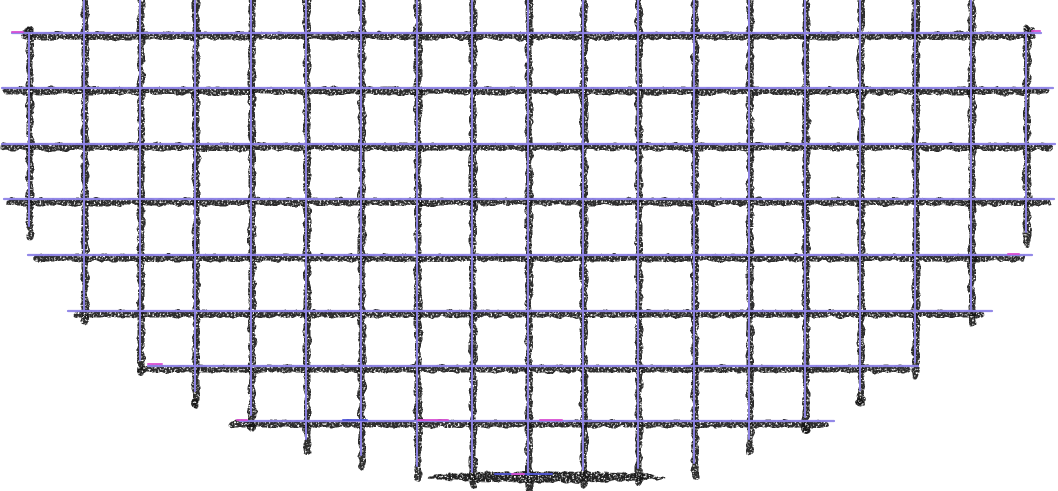  What do you see at coordinates (546, 477) in the screenshot?
I see `bottom-thick-stroke` at bounding box center [546, 477].